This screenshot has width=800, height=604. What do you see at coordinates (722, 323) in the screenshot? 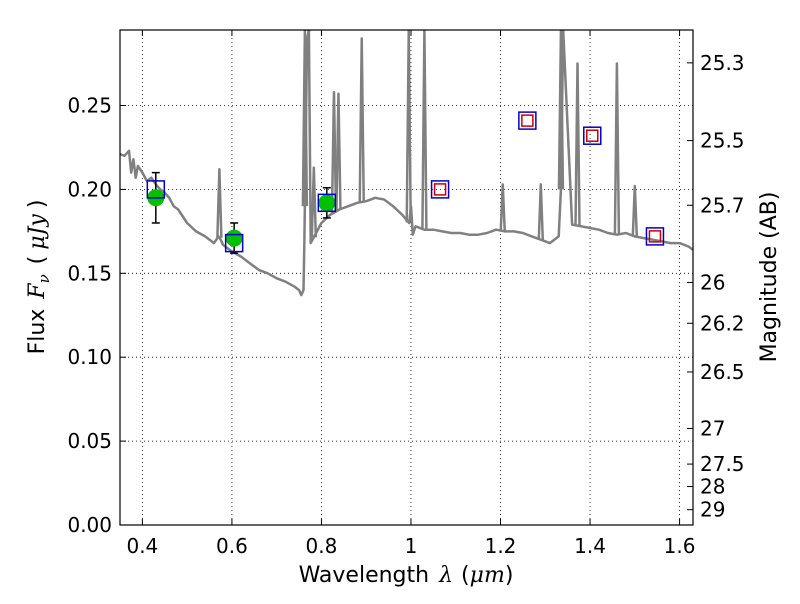
I see `mag-tick-label: 26.2` at bounding box center [722, 323].